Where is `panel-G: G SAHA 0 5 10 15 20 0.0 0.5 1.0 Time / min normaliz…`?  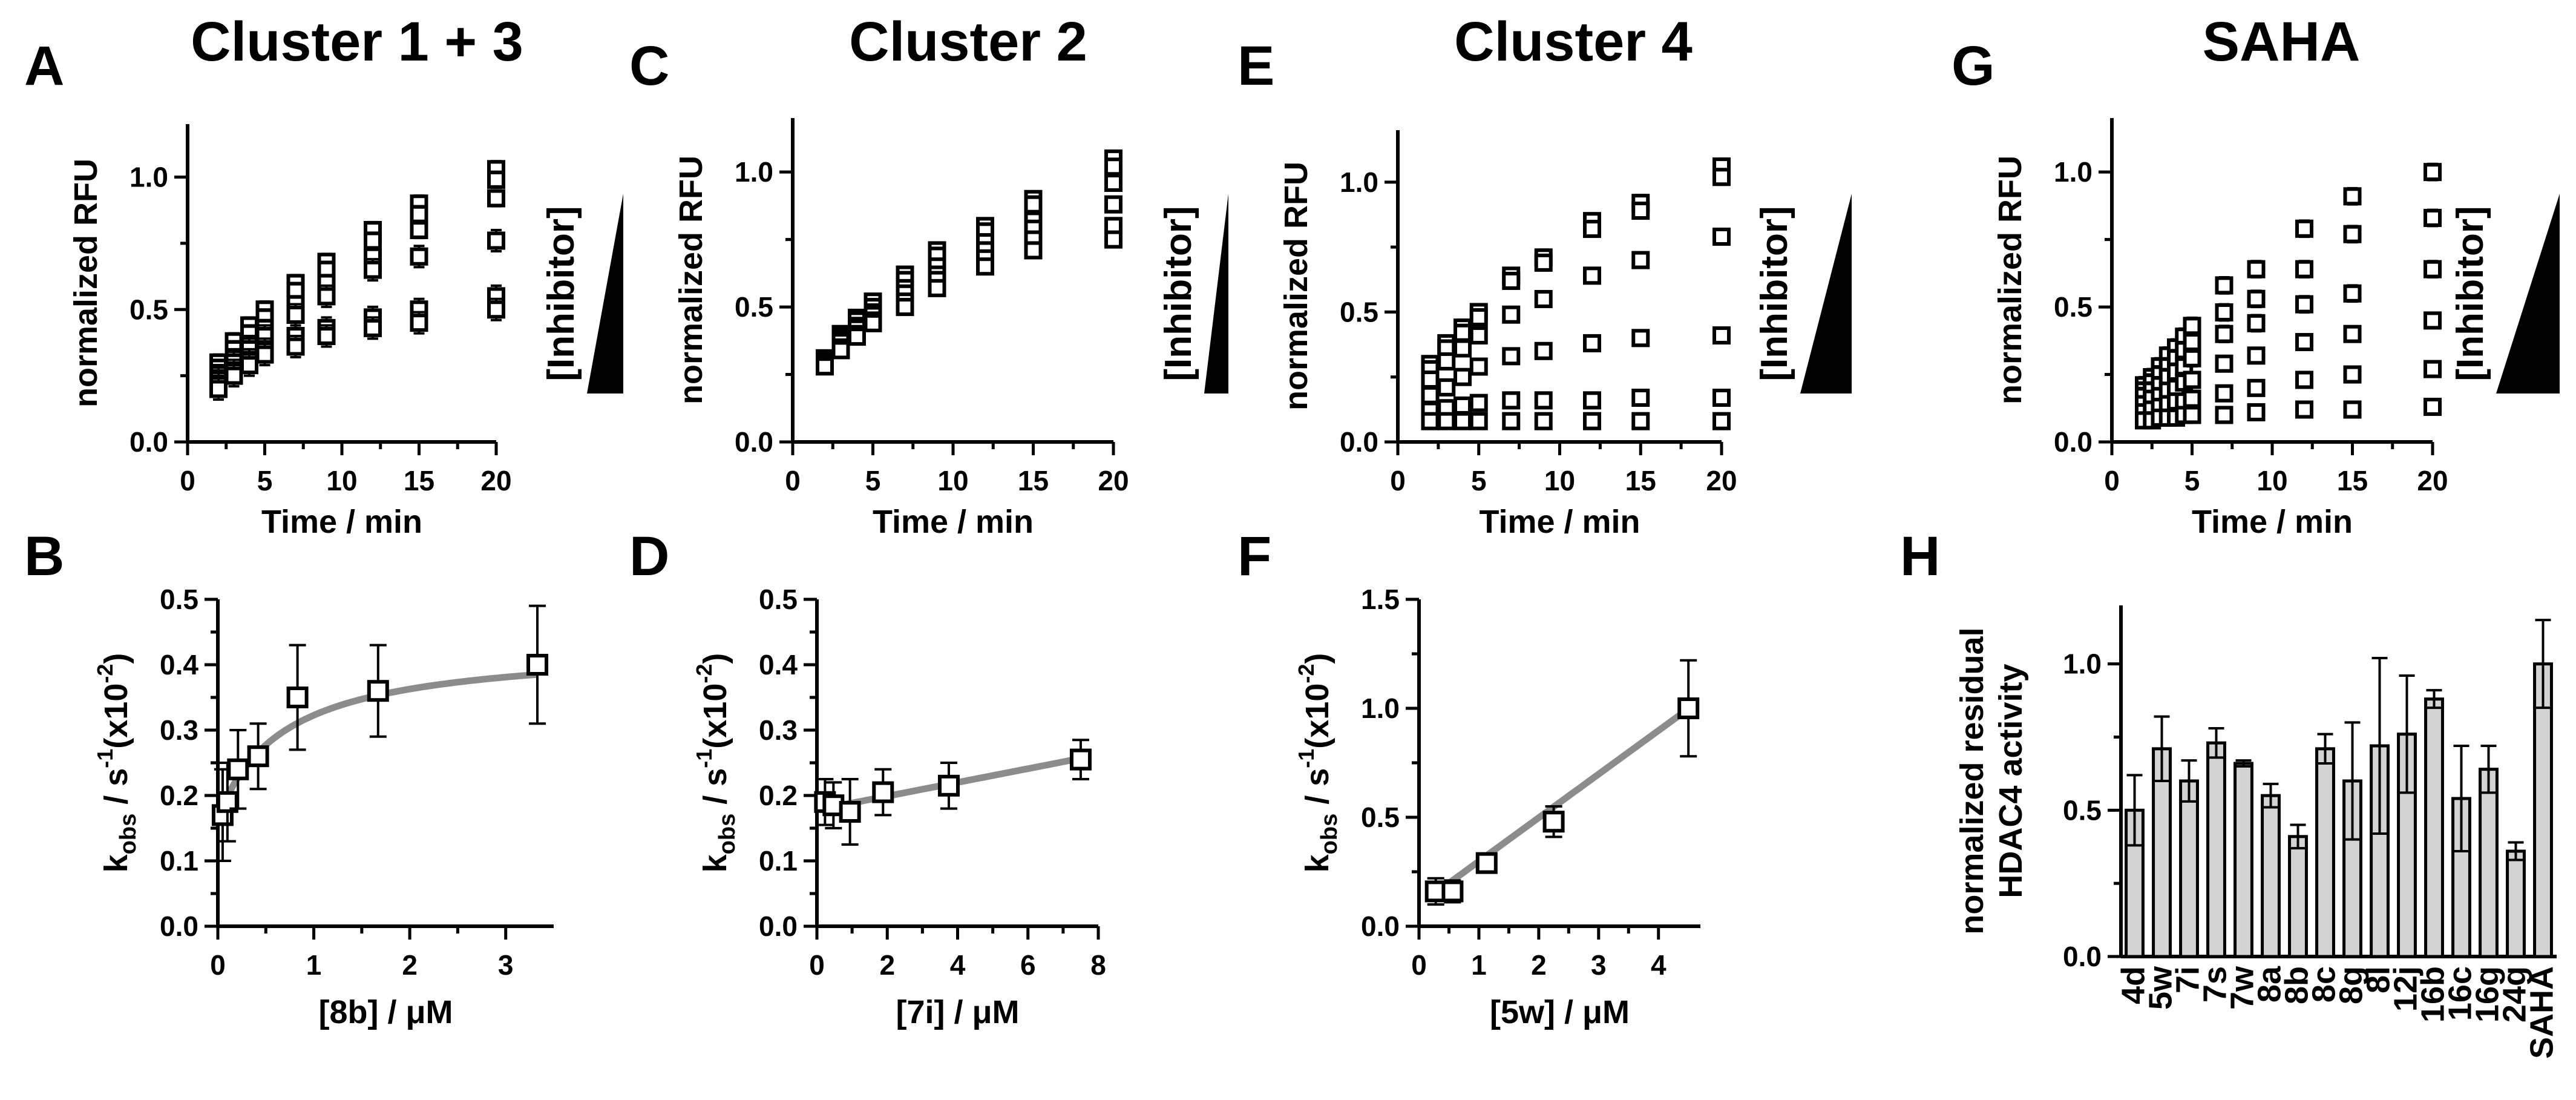
panel-G: G SAHA 0 5 10 15 20 0.0 0.5 1.0 Time / min normaliz… is located at coordinates (2256, 275).